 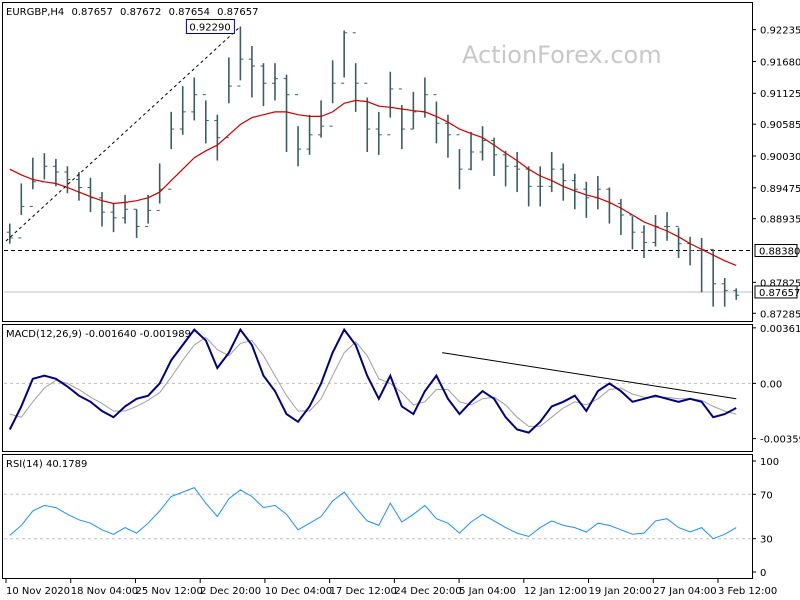 What do you see at coordinates (684, 591) in the screenshot?
I see `x-tick-label: 27 Jan 04:00` at bounding box center [684, 591].